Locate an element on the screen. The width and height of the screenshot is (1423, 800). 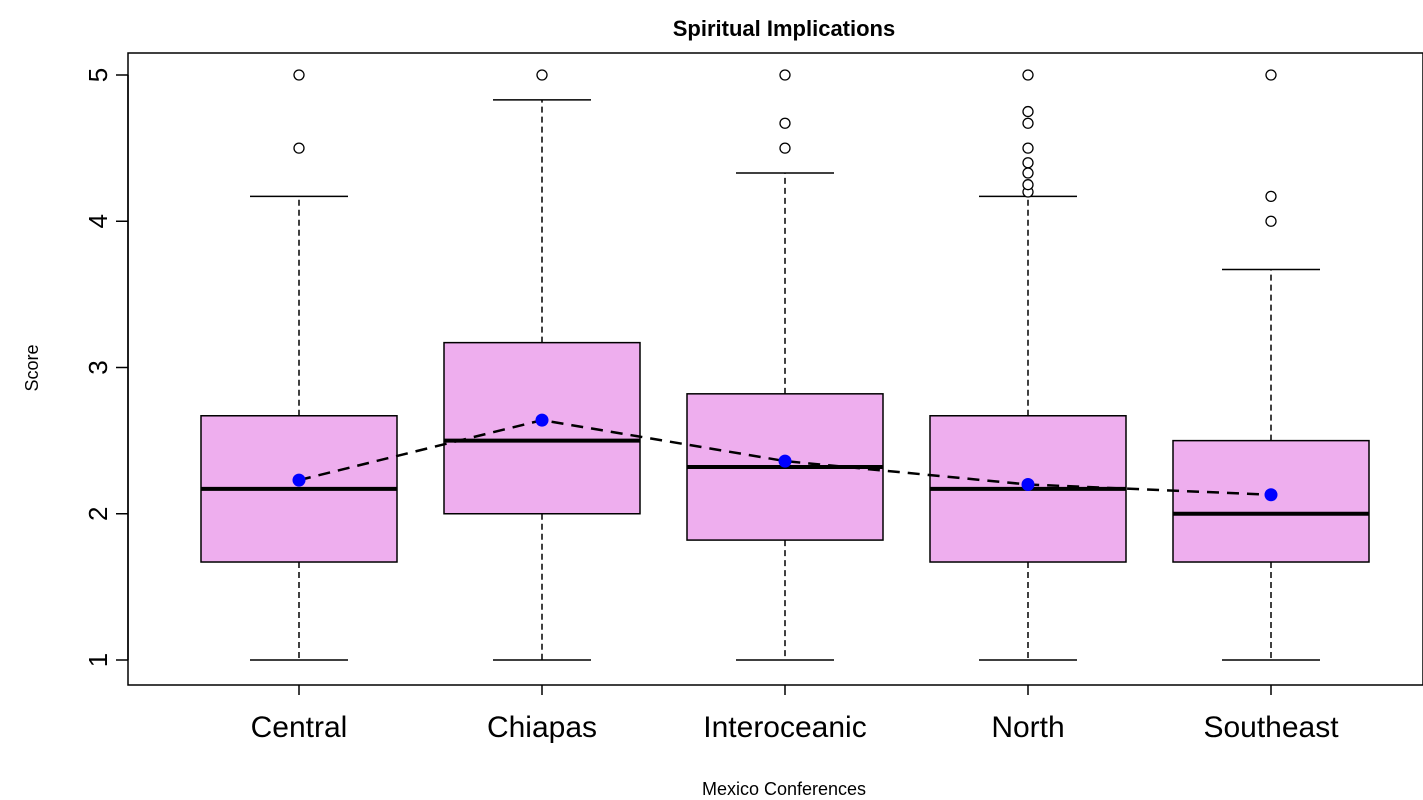
y-tick-label: 4 is located at coordinates (98, 221).